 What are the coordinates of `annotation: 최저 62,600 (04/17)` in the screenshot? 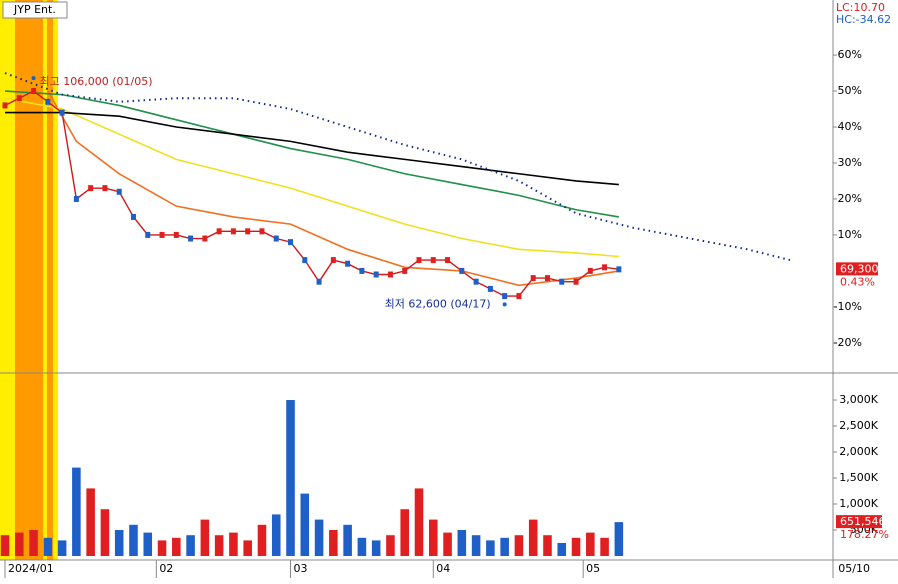 It's located at (438, 303).